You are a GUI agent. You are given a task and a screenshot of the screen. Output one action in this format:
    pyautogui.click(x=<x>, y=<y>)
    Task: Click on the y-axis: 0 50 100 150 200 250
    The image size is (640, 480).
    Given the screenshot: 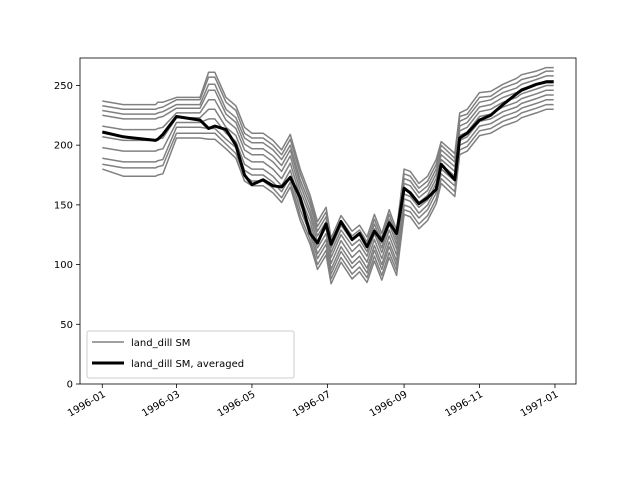 What is the action you would take?
    pyautogui.click(x=67, y=236)
    